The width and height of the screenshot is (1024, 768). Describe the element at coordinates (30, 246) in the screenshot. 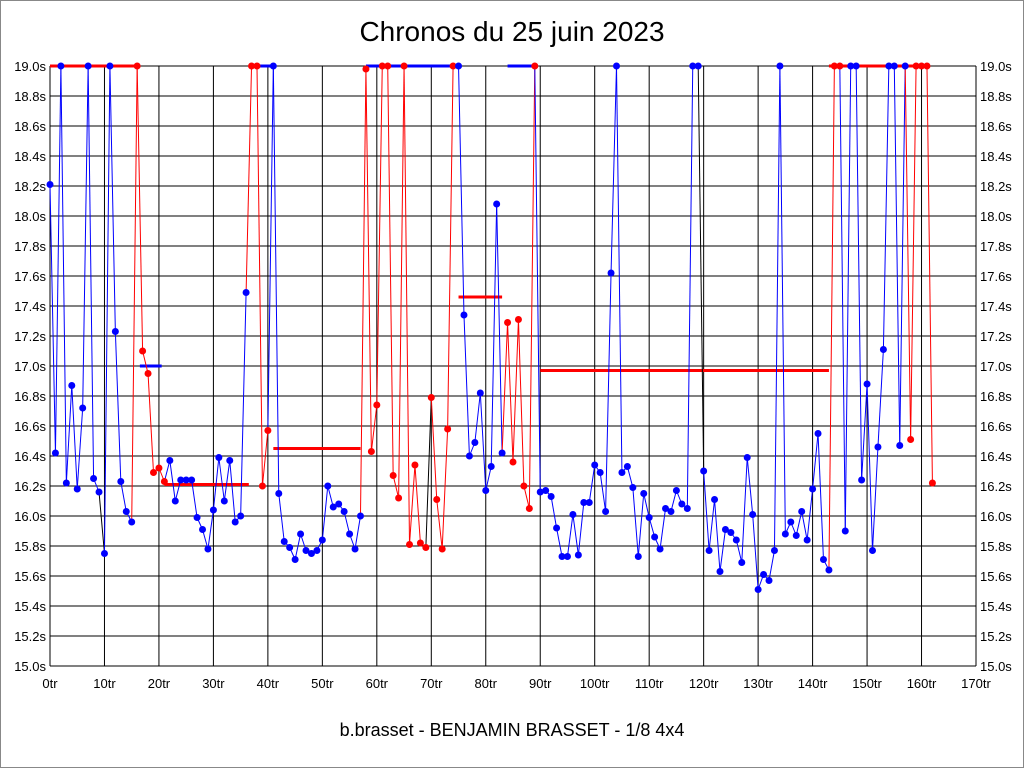

I see `y-tick-label-left: 17.8s` at that location.